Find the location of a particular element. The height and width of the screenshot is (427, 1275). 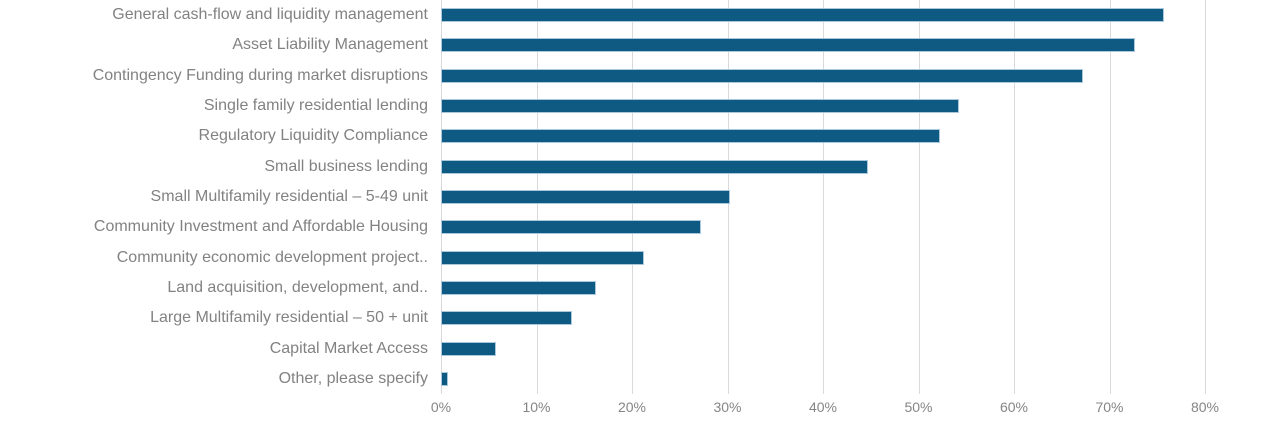

category-label: Asset Liability Management is located at coordinates (330, 45).